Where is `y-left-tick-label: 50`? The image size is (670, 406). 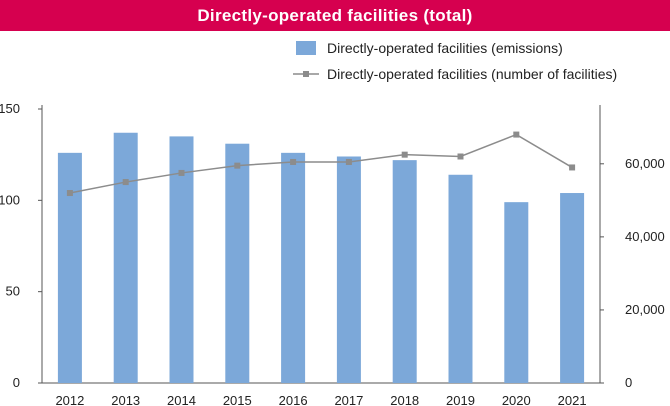 y-left-tick-label: 50 is located at coordinates (13, 291).